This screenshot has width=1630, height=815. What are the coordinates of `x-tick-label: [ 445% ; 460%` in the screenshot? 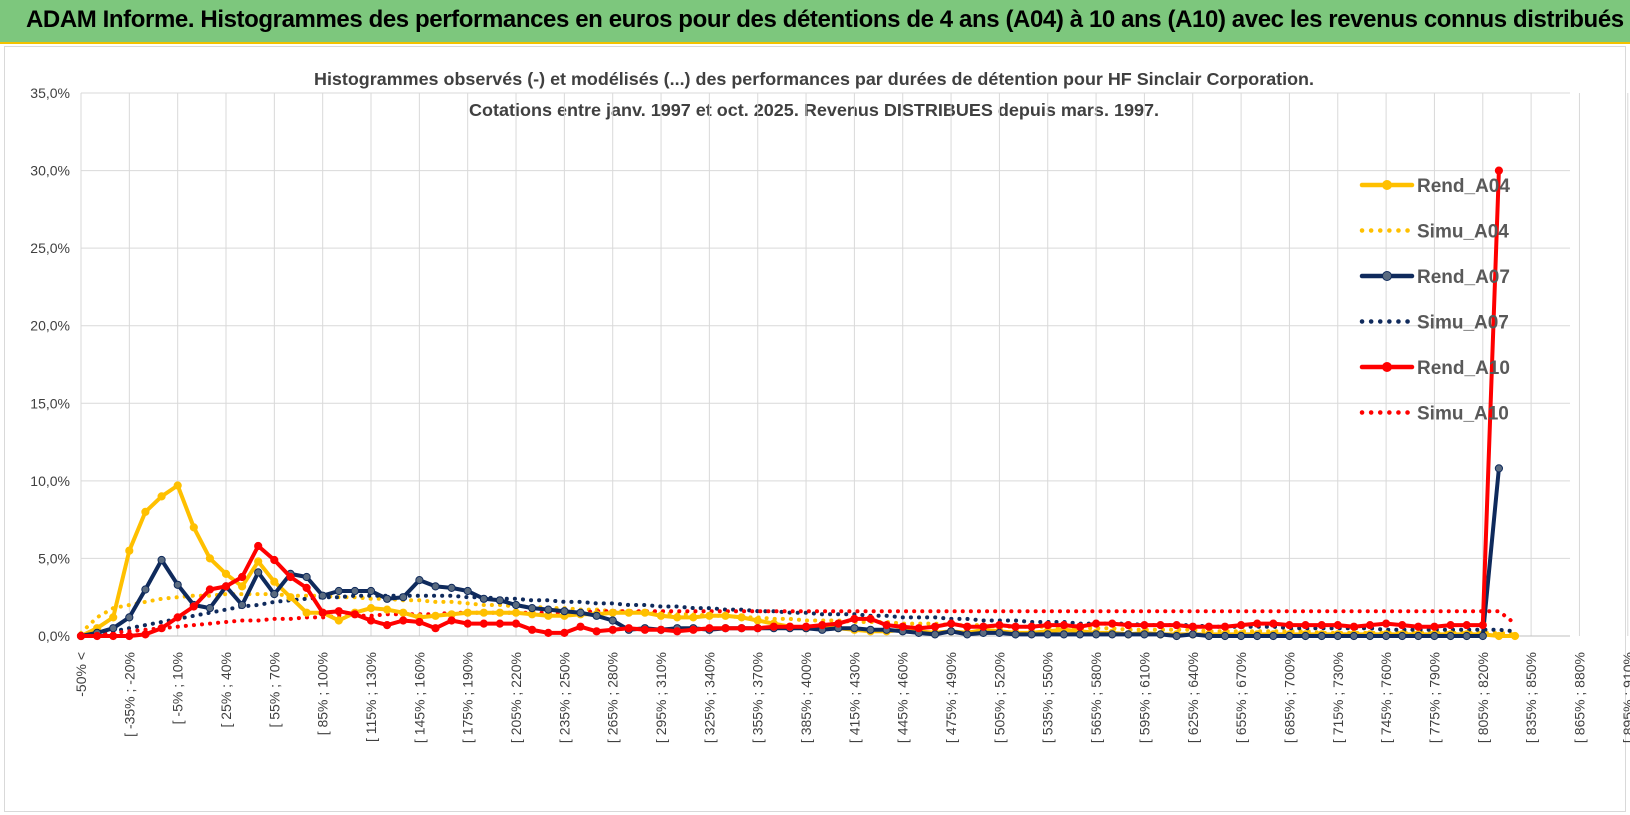 It's located at (903, 697).